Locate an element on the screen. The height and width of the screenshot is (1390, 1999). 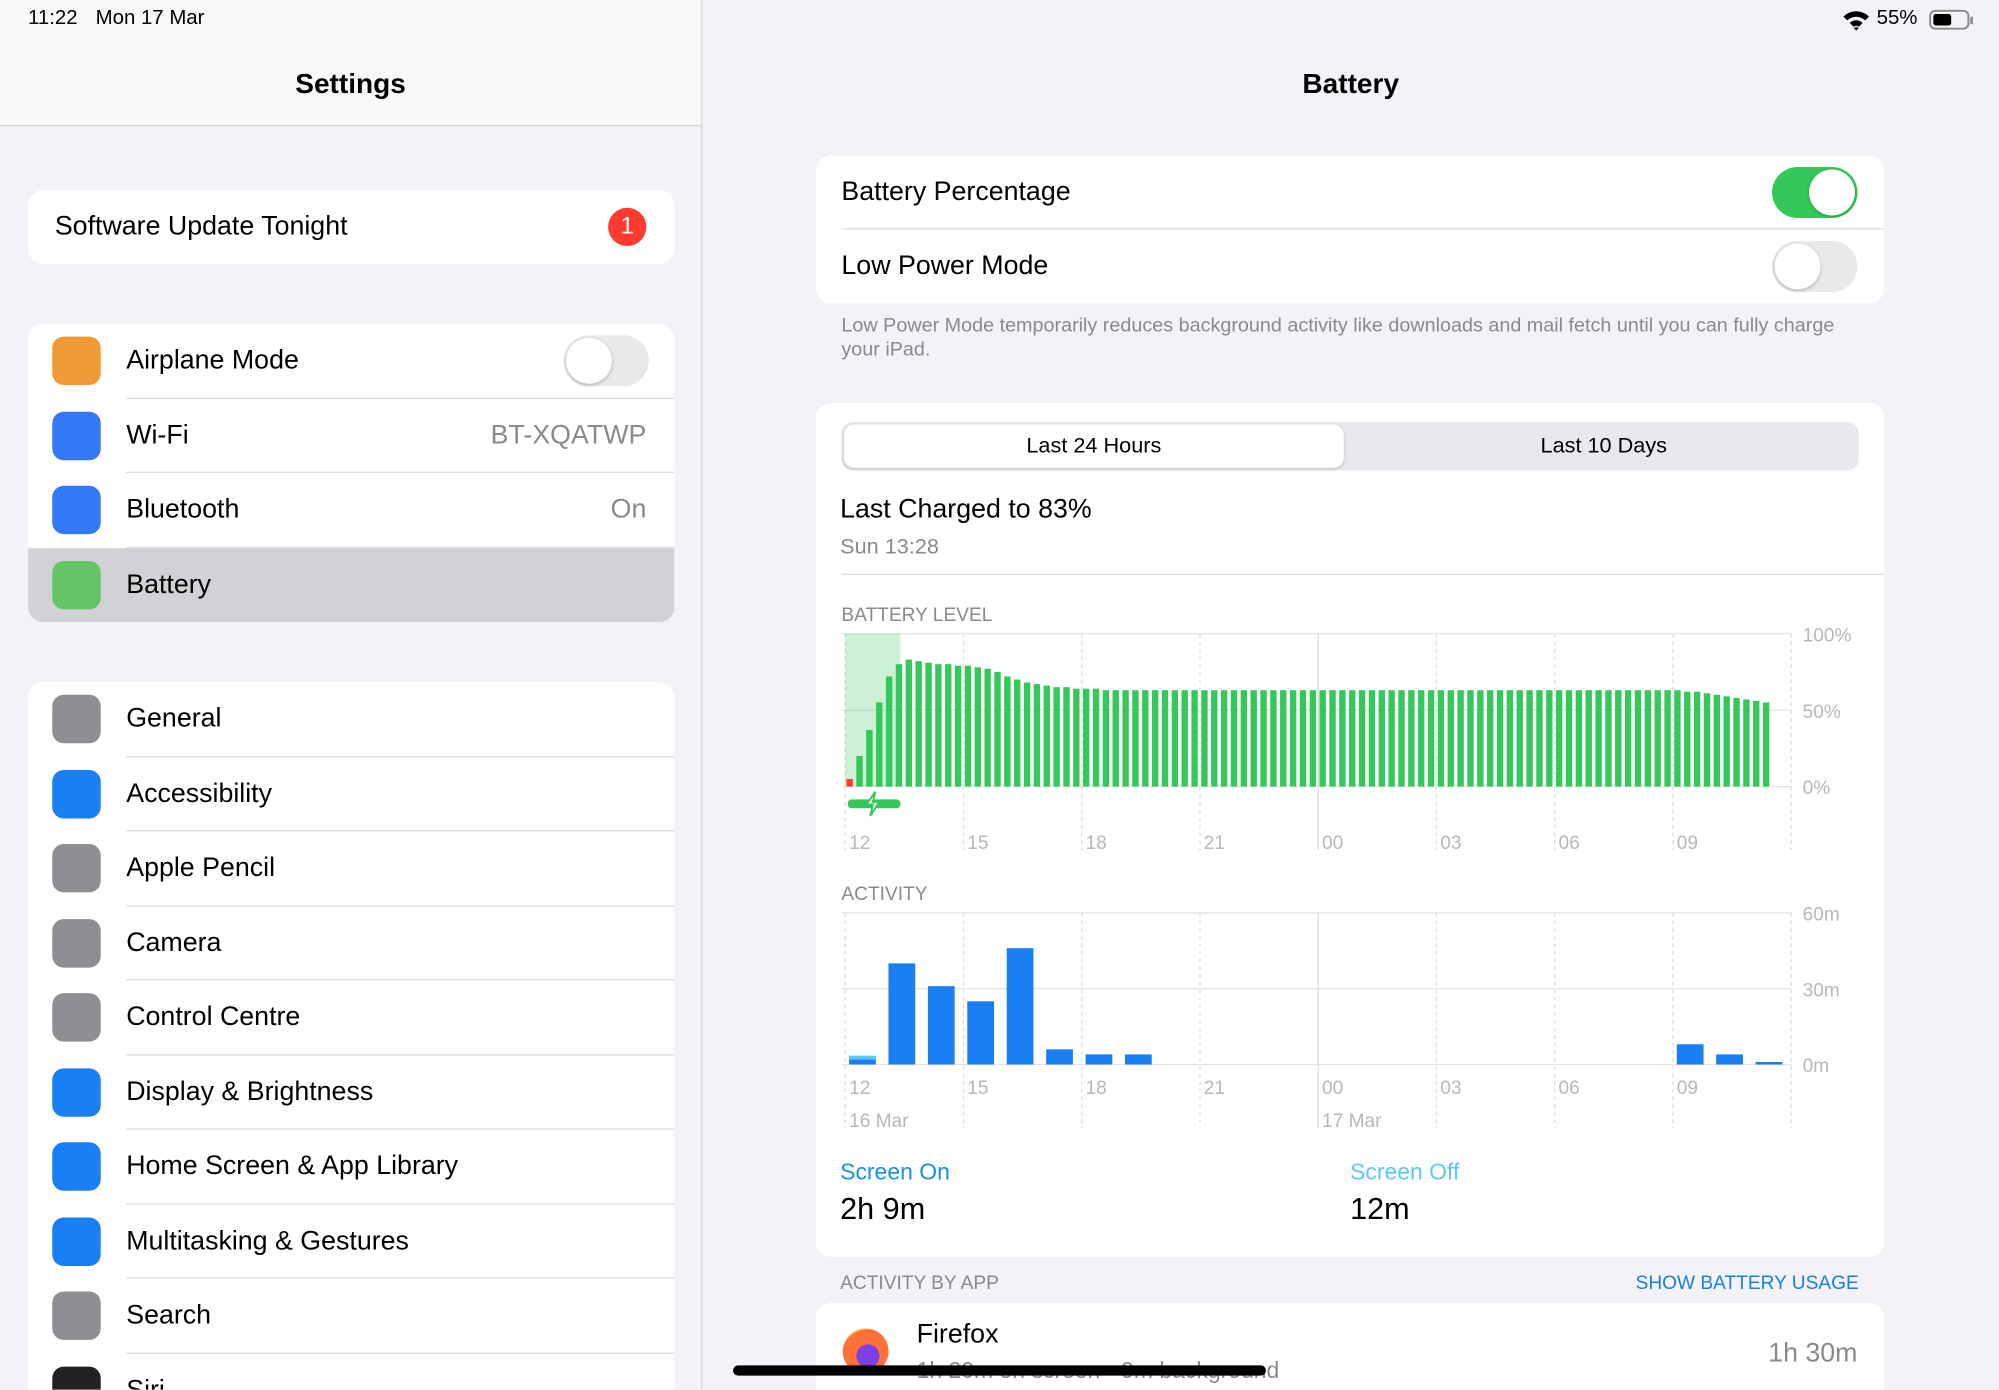
detail-title: Battery is located at coordinates (1351, 83).